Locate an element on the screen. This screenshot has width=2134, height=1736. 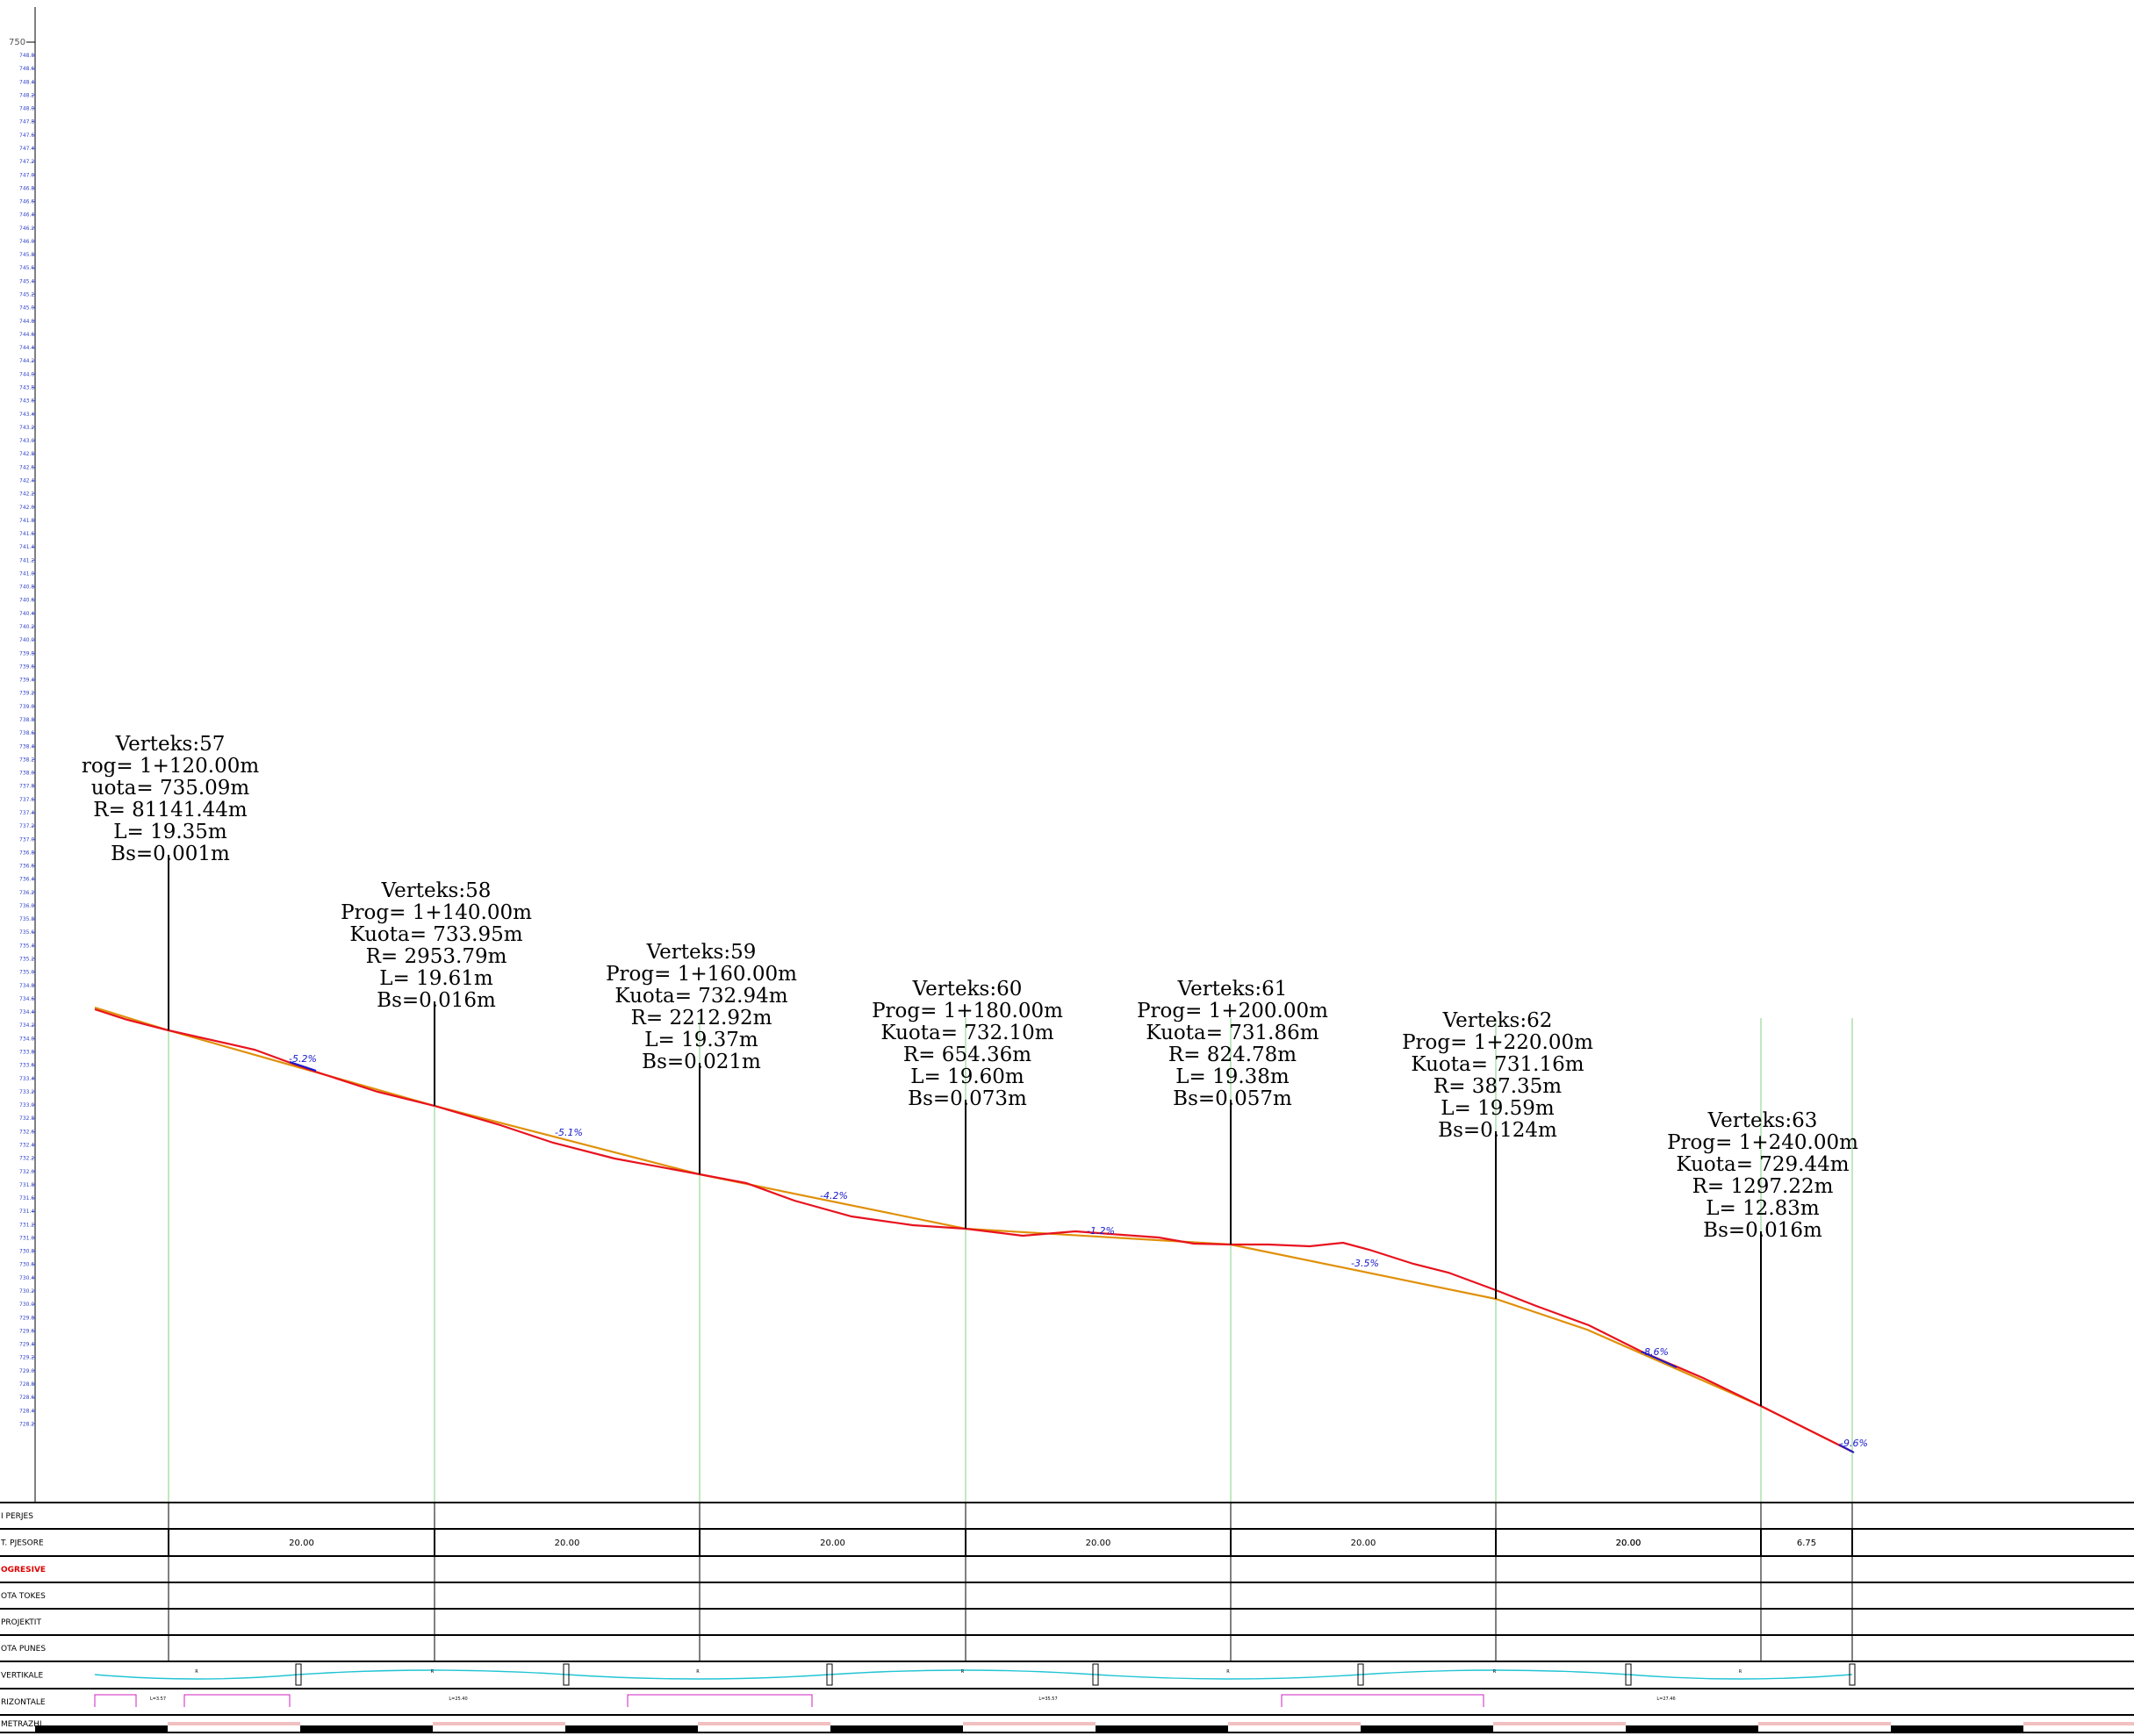
vertex-prog: Prog= 1+200.00m is located at coordinates (1232, 1011).